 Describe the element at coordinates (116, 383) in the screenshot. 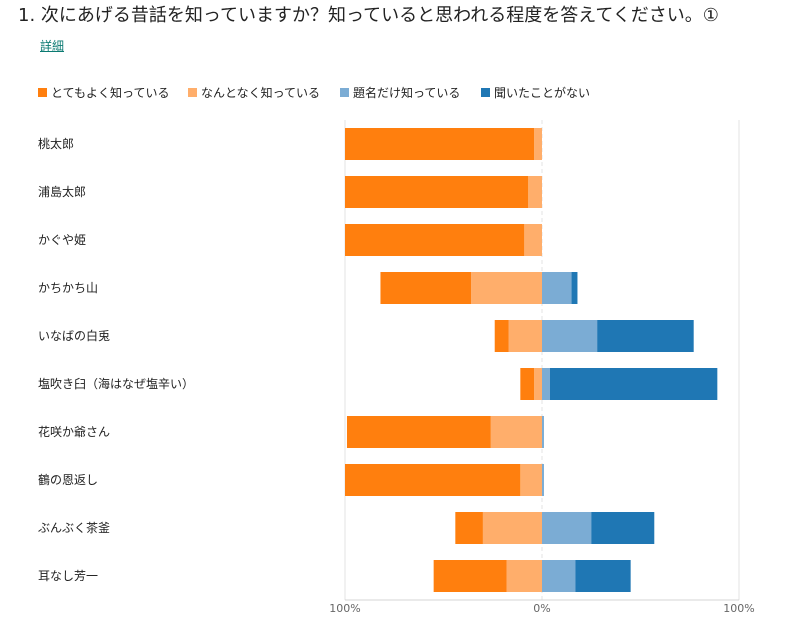

I see `category-label: 塩吹き臼（海はなぜ塩辛い）` at that location.